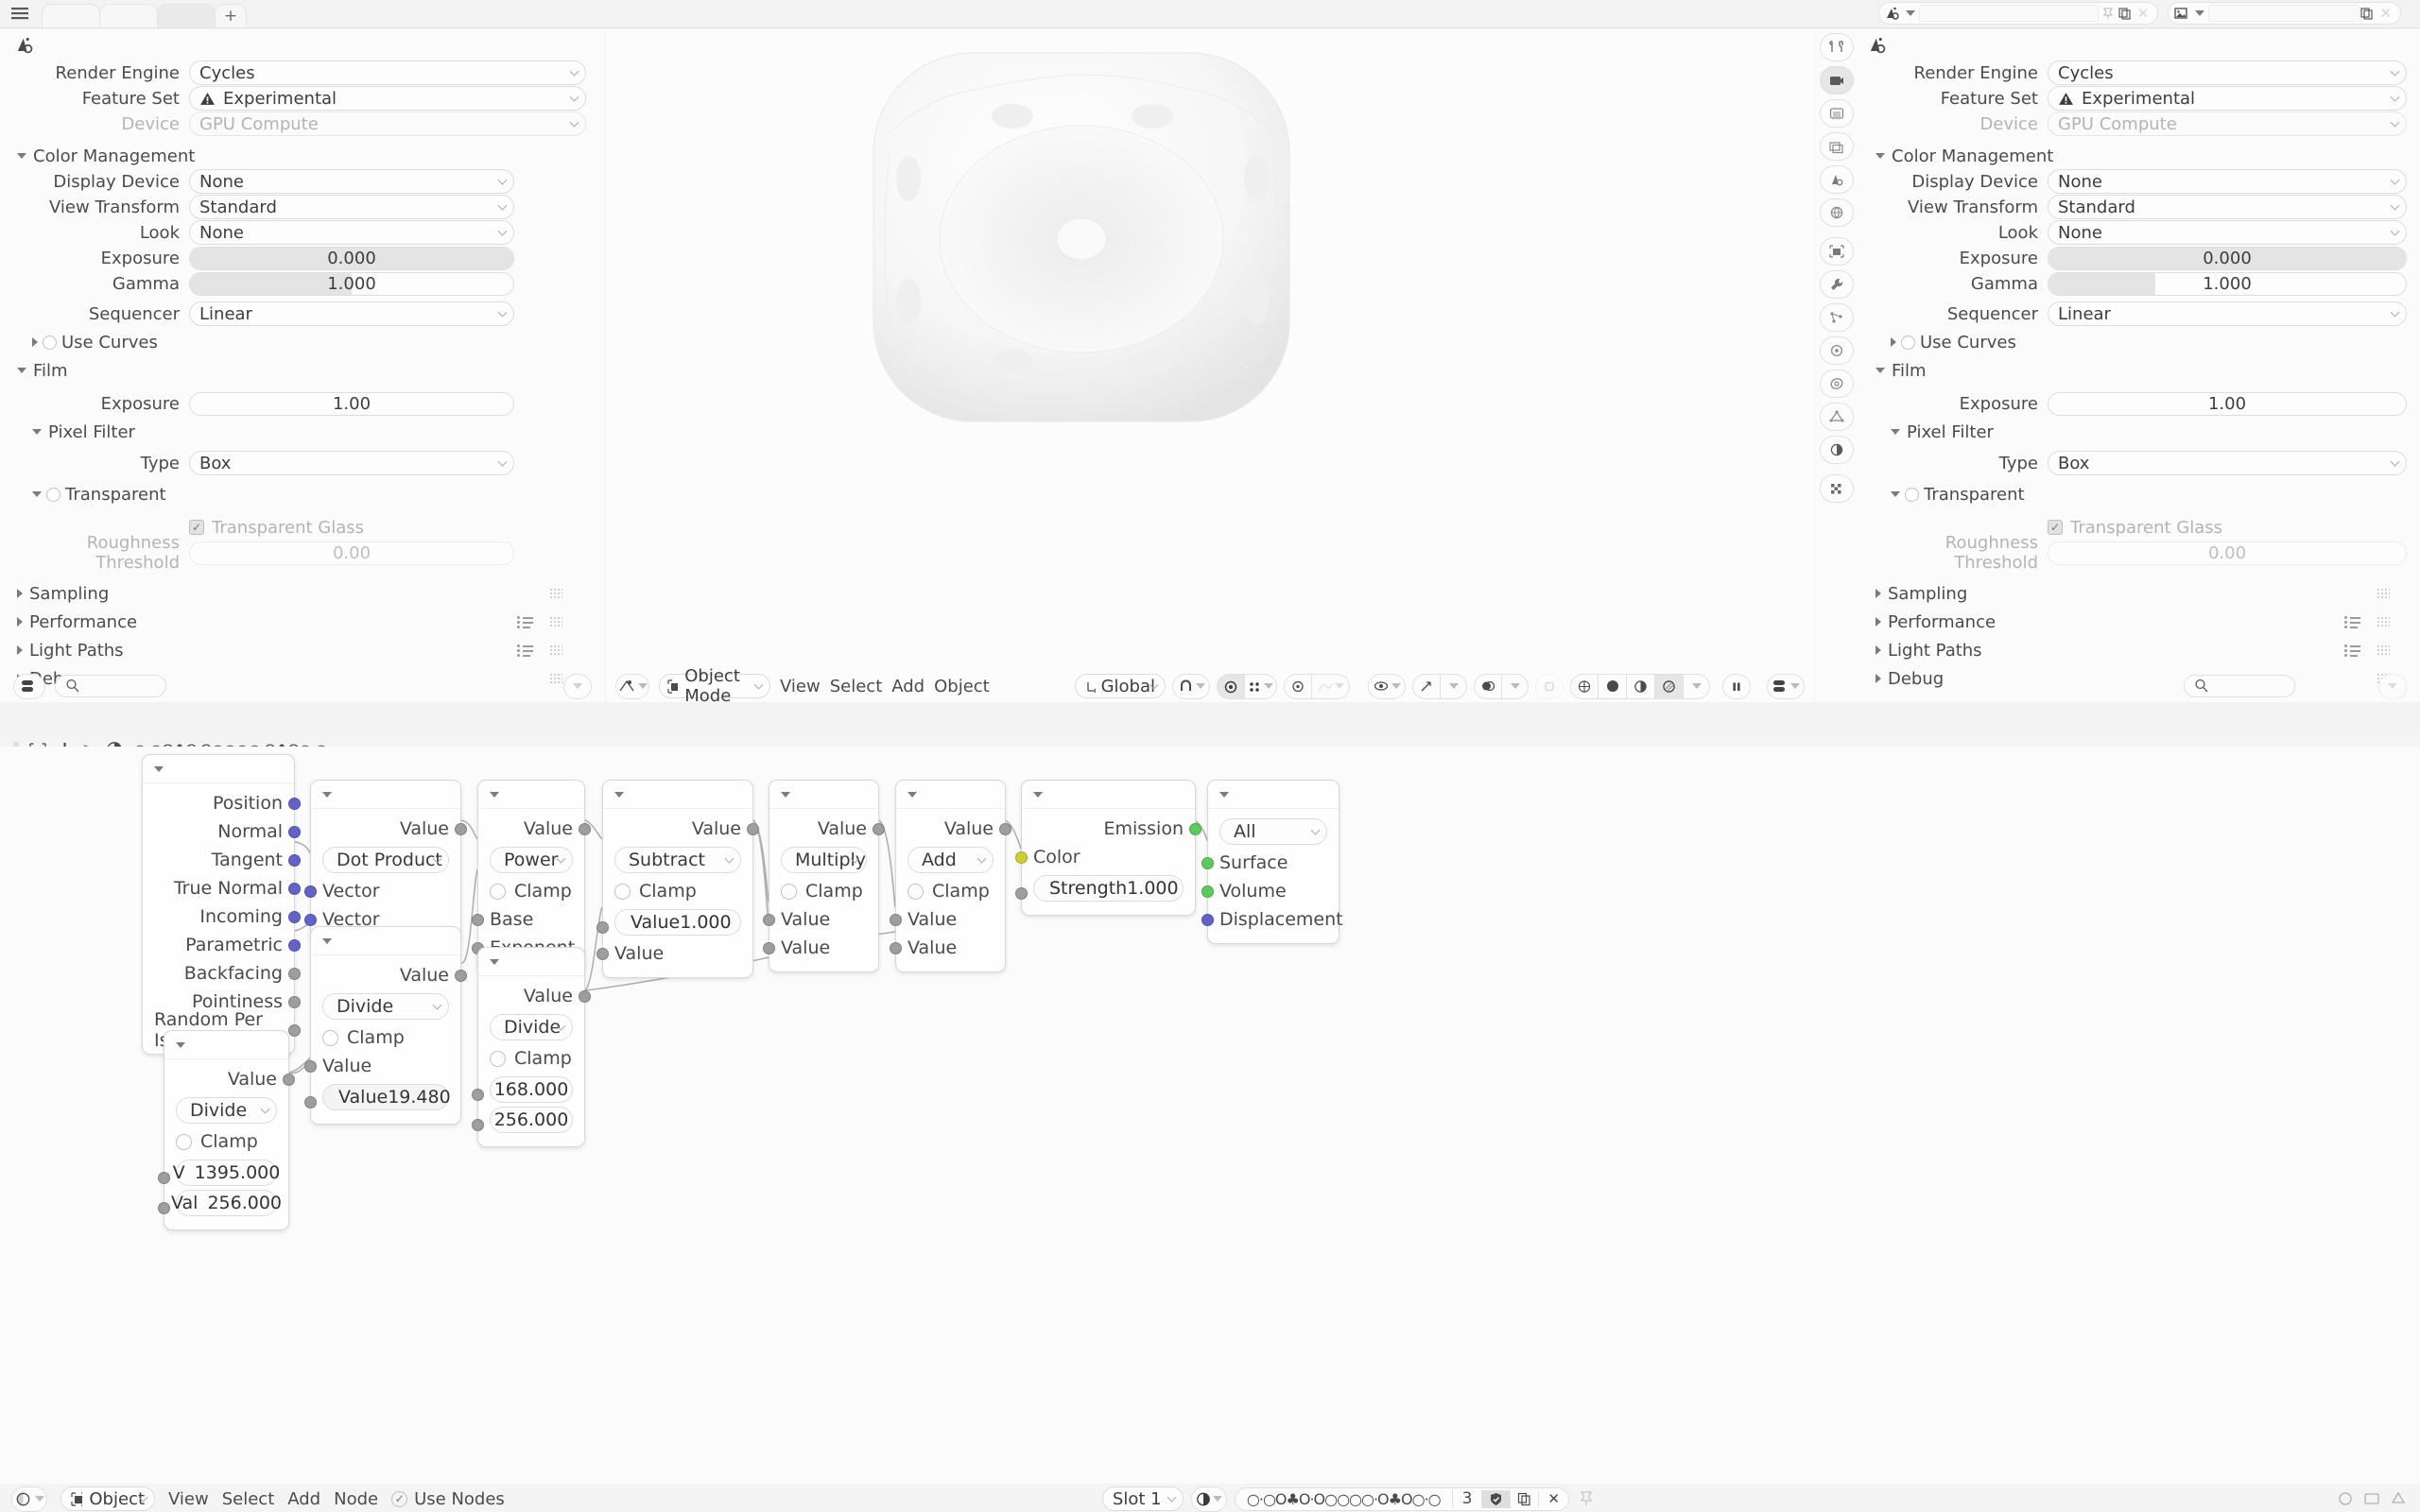  What do you see at coordinates (800, 686) in the screenshot?
I see `viewport-menu-view: View` at bounding box center [800, 686].